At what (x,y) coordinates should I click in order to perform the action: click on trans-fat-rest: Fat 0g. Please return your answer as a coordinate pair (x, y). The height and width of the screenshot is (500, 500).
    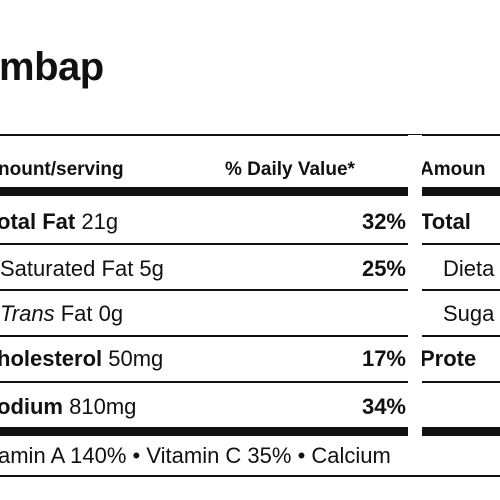
    Looking at the image, I should click on (89, 313).